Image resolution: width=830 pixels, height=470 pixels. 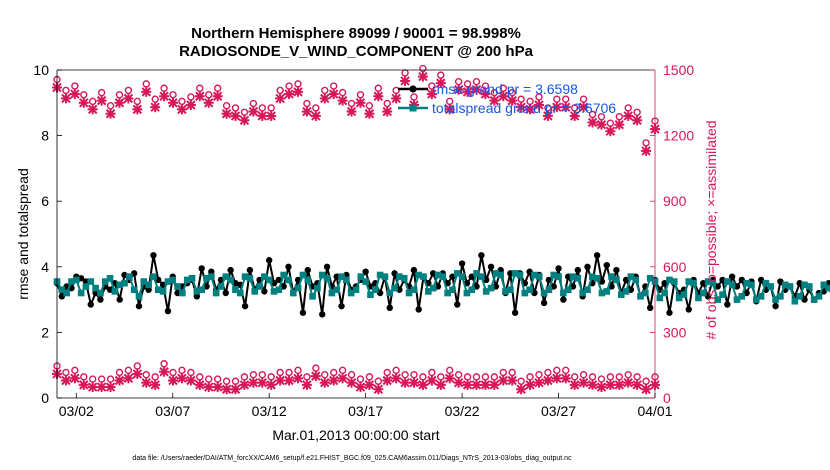 What do you see at coordinates (355, 435) in the screenshot?
I see `x-axis-label: Mar.01,2013 00:00:00 start` at bounding box center [355, 435].